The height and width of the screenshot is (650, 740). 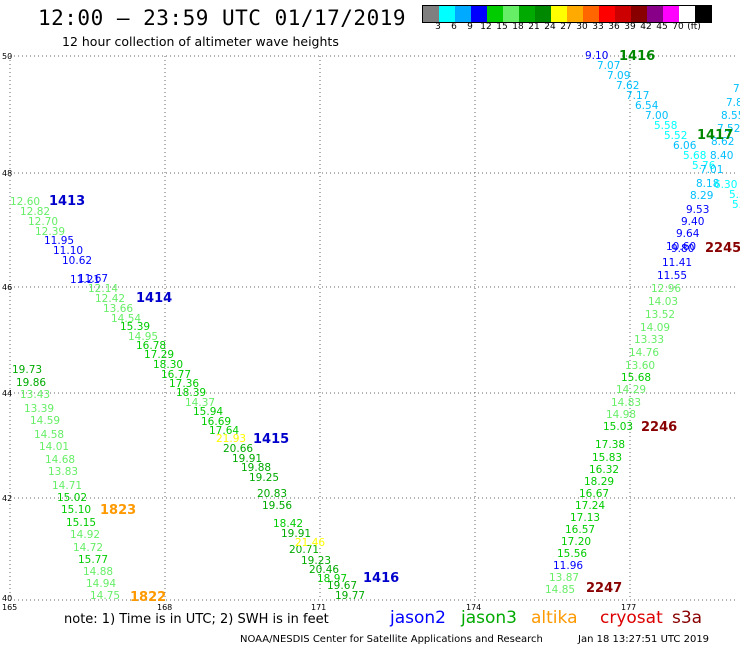 I want to click on wave-height-value: 12.96, so click(x=666, y=289).